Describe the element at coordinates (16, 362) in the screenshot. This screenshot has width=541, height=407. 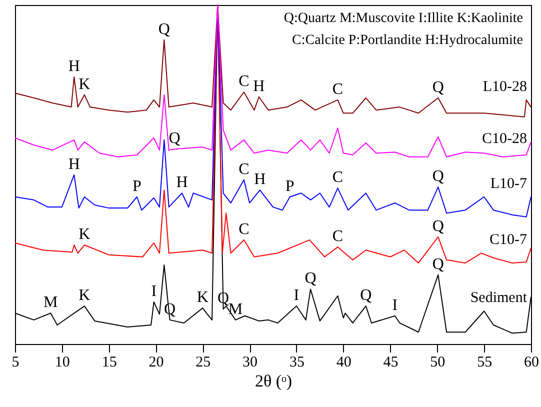
I see `x-tick-label: 5` at that location.